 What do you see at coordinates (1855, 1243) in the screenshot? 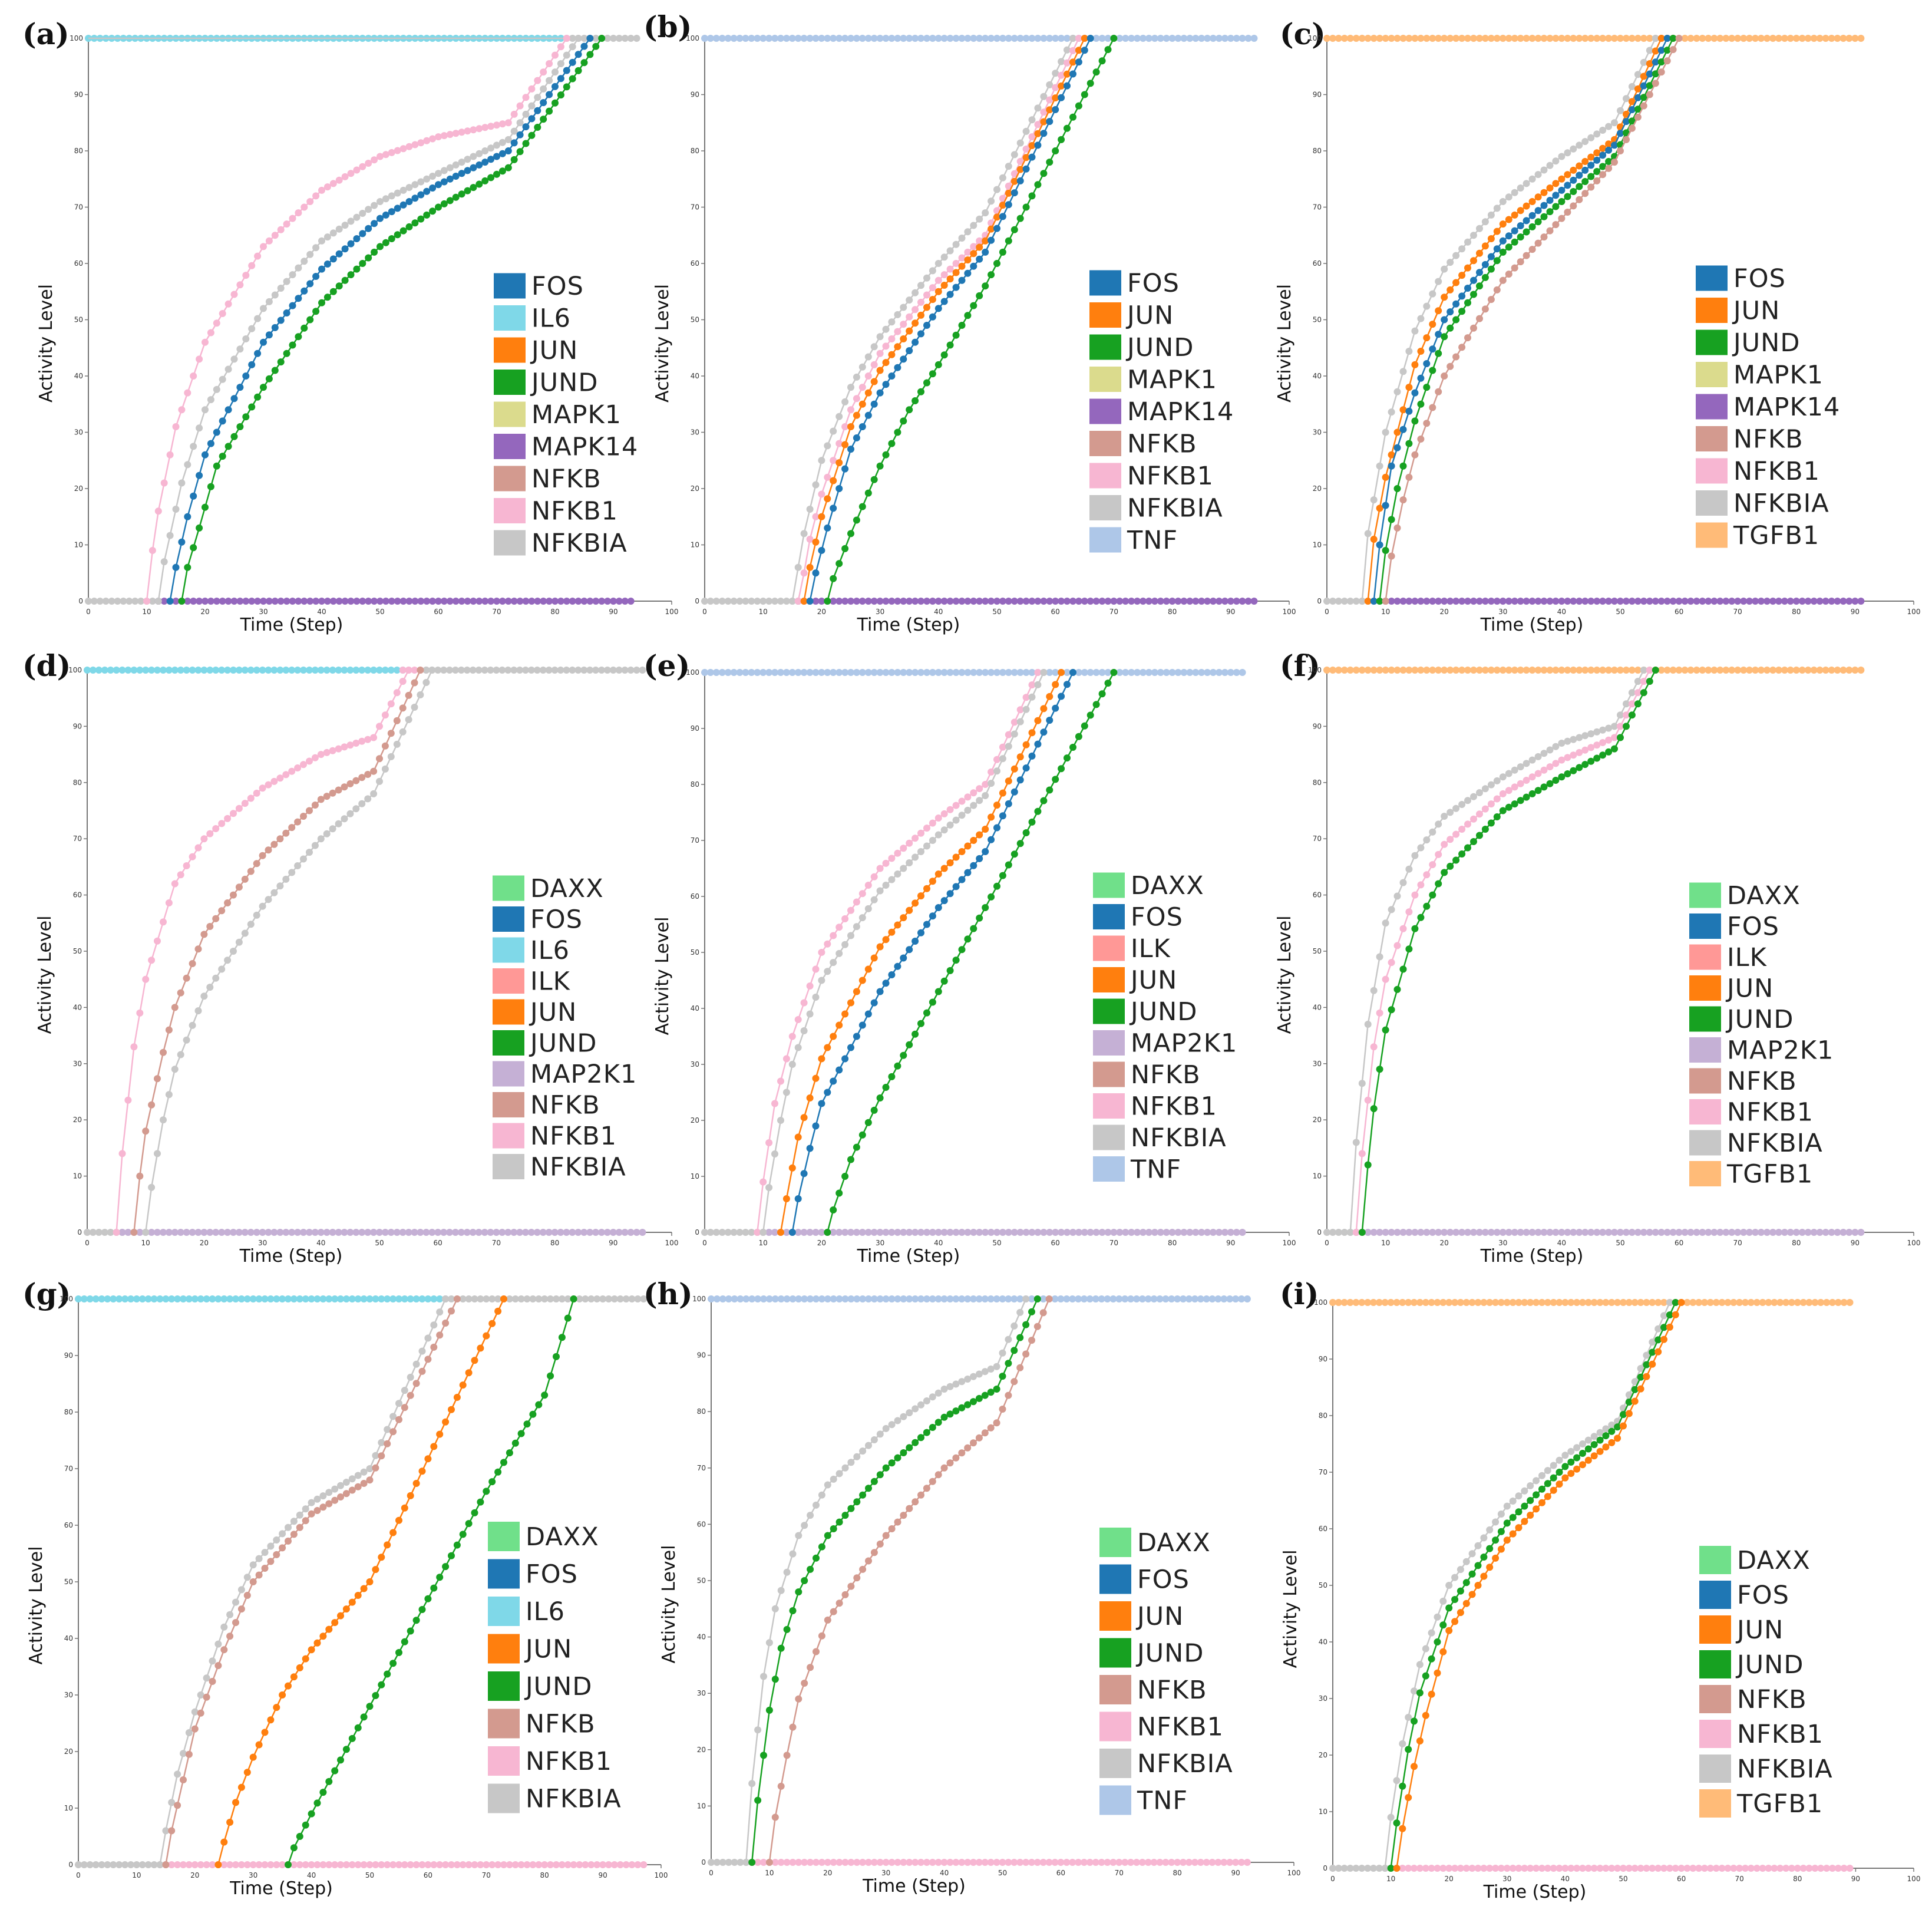
I see `x-tick-label: 90` at bounding box center [1855, 1243].